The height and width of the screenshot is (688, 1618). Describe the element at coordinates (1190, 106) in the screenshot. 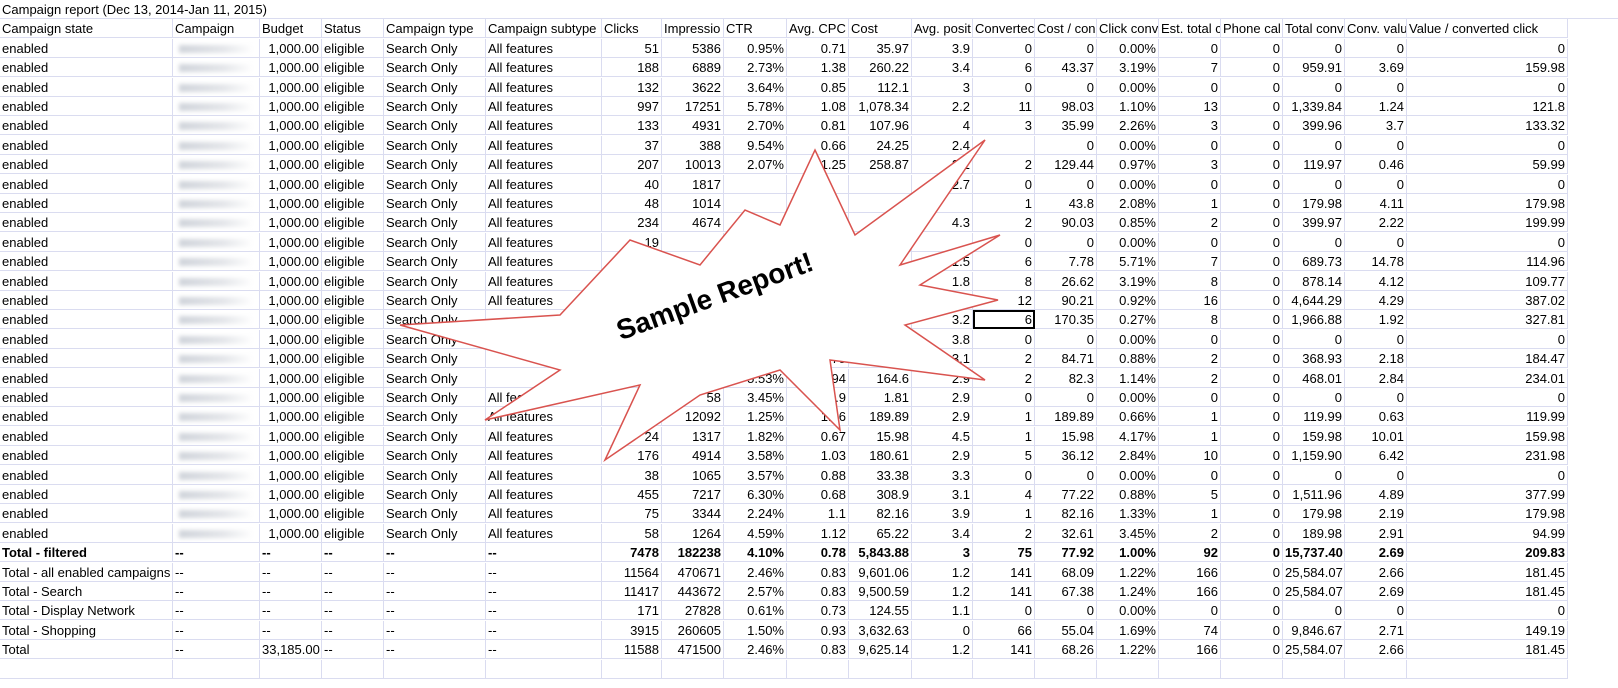

I see `table-cell: 13` at that location.